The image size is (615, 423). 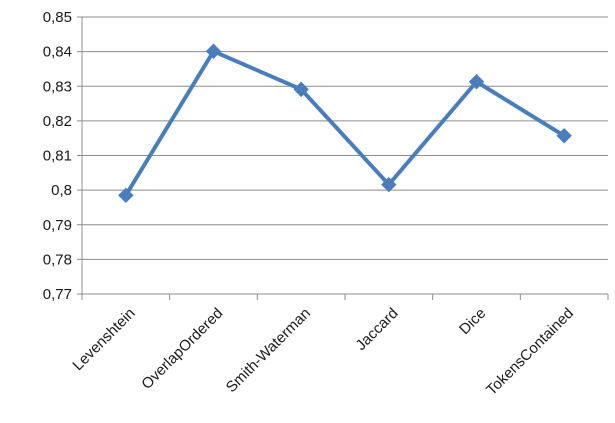 What do you see at coordinates (530, 352) in the screenshot?
I see `x-category-label: TokensContained` at bounding box center [530, 352].